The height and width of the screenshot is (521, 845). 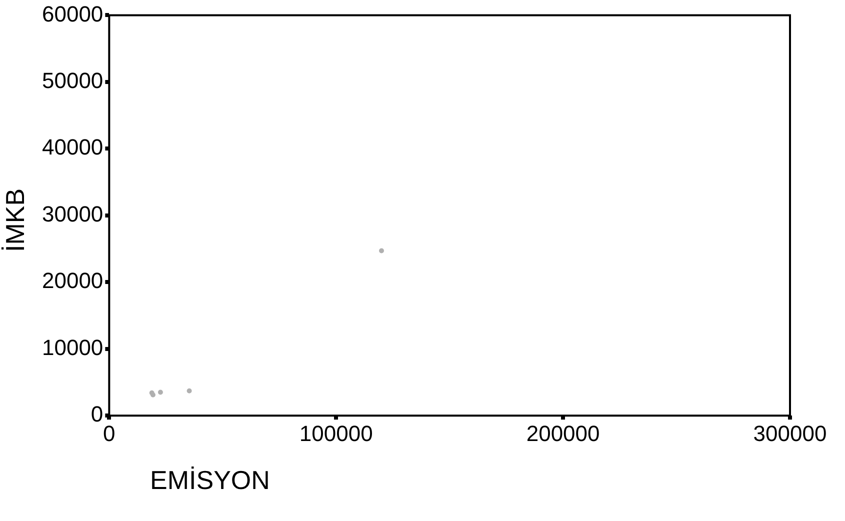 I want to click on y-axis-title: İMKB, so click(x=15, y=220).